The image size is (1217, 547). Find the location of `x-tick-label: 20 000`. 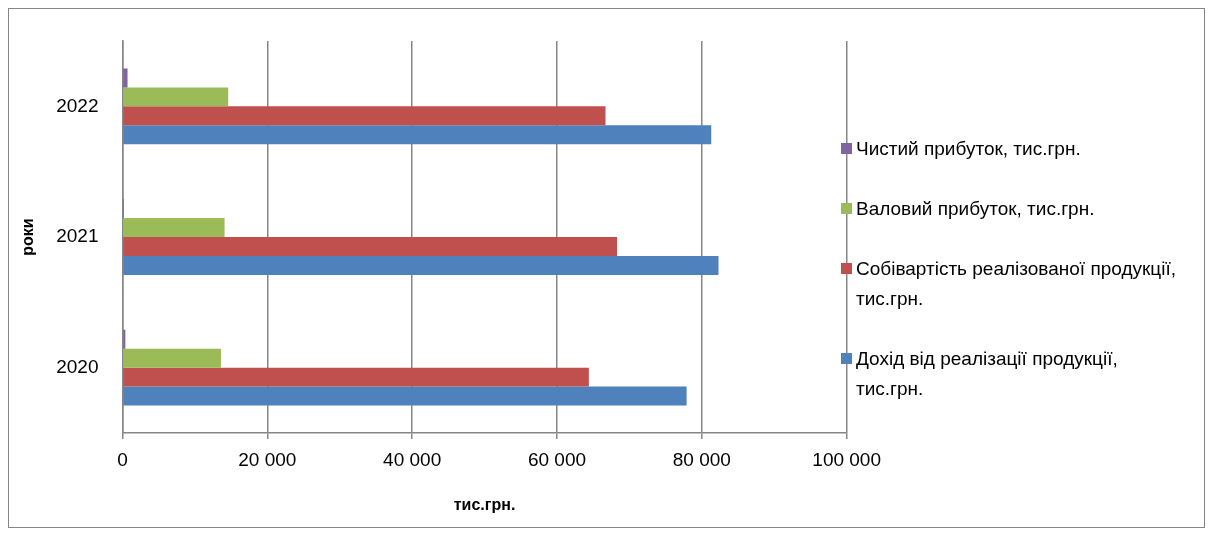

x-tick-label: 20 000 is located at coordinates (267, 459).